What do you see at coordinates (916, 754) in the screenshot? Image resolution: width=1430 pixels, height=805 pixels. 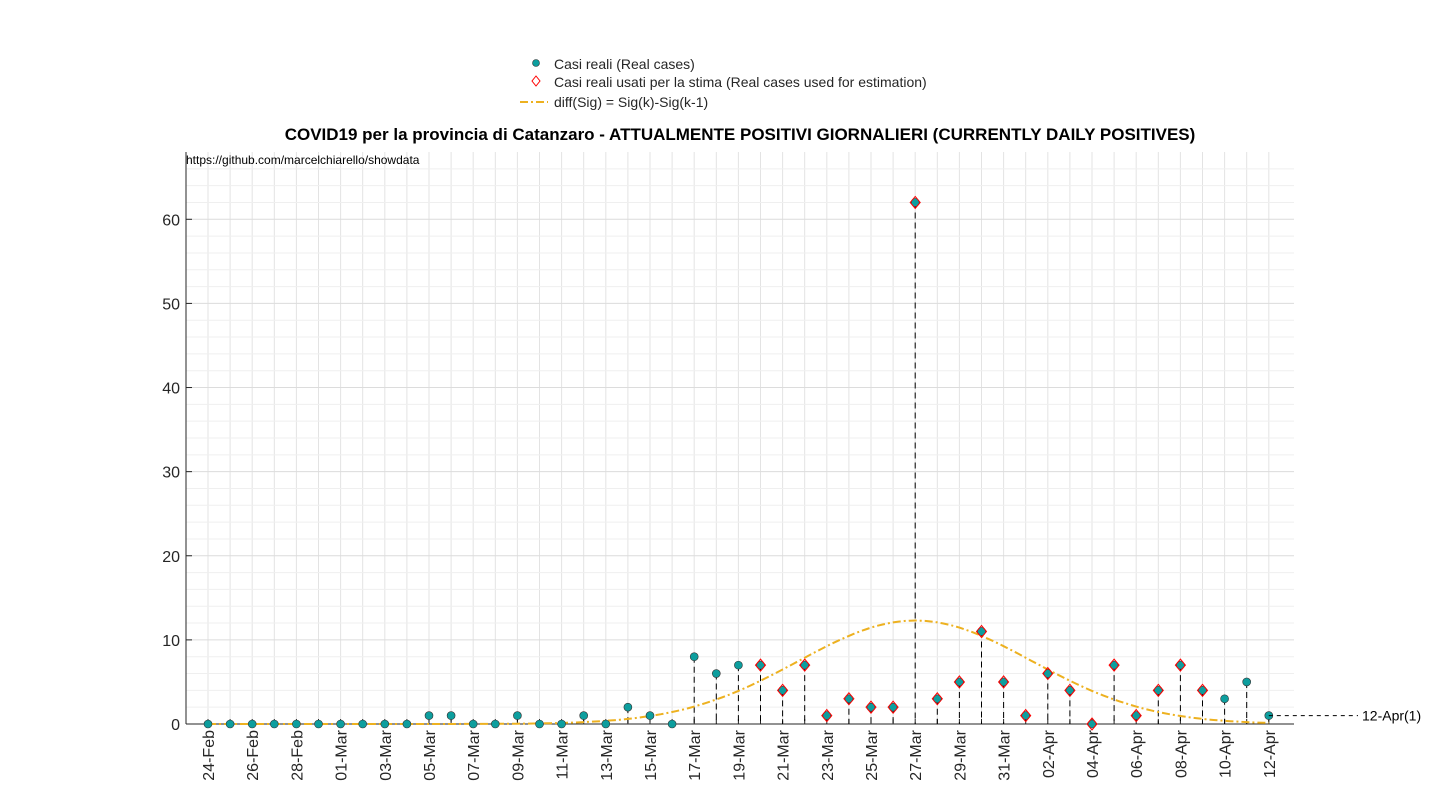 I see `x-tick-label: 27-Mar` at bounding box center [916, 754].